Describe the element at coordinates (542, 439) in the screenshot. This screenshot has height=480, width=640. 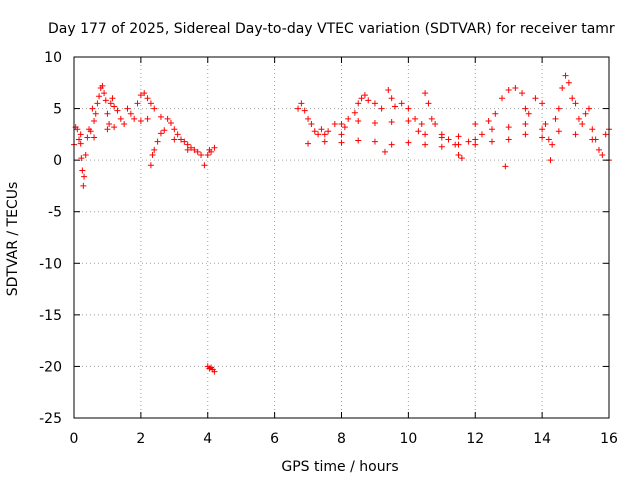
I see `x-tick-label: 14` at that location.